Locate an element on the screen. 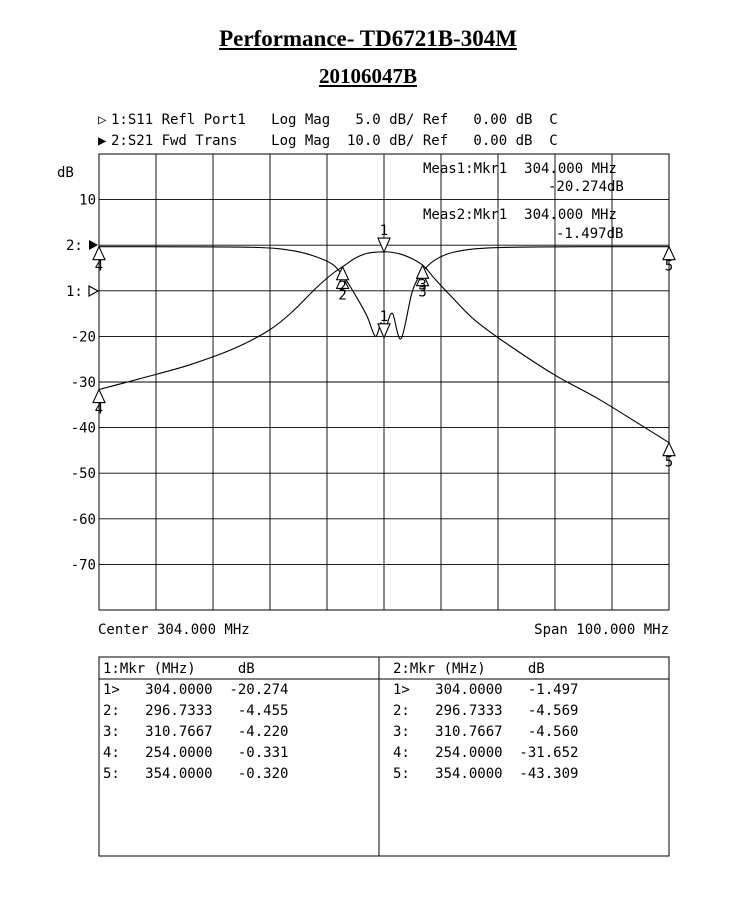 The height and width of the screenshot is (913, 736). table-row: 4: 254.0000 -0.331 is located at coordinates (195, 753).